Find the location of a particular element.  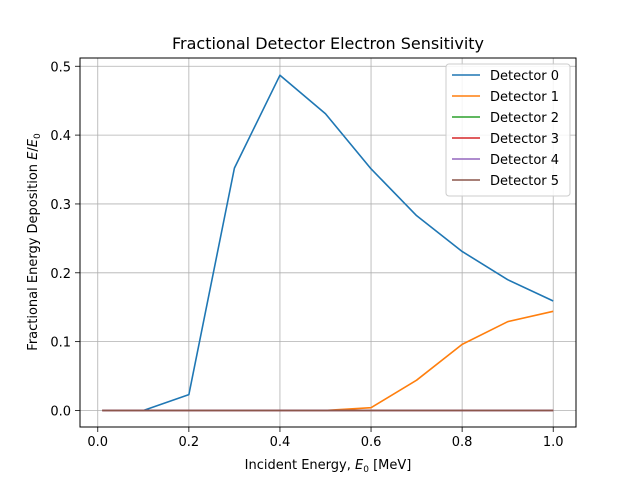

legend-entry: Detector 3 is located at coordinates (524, 139).